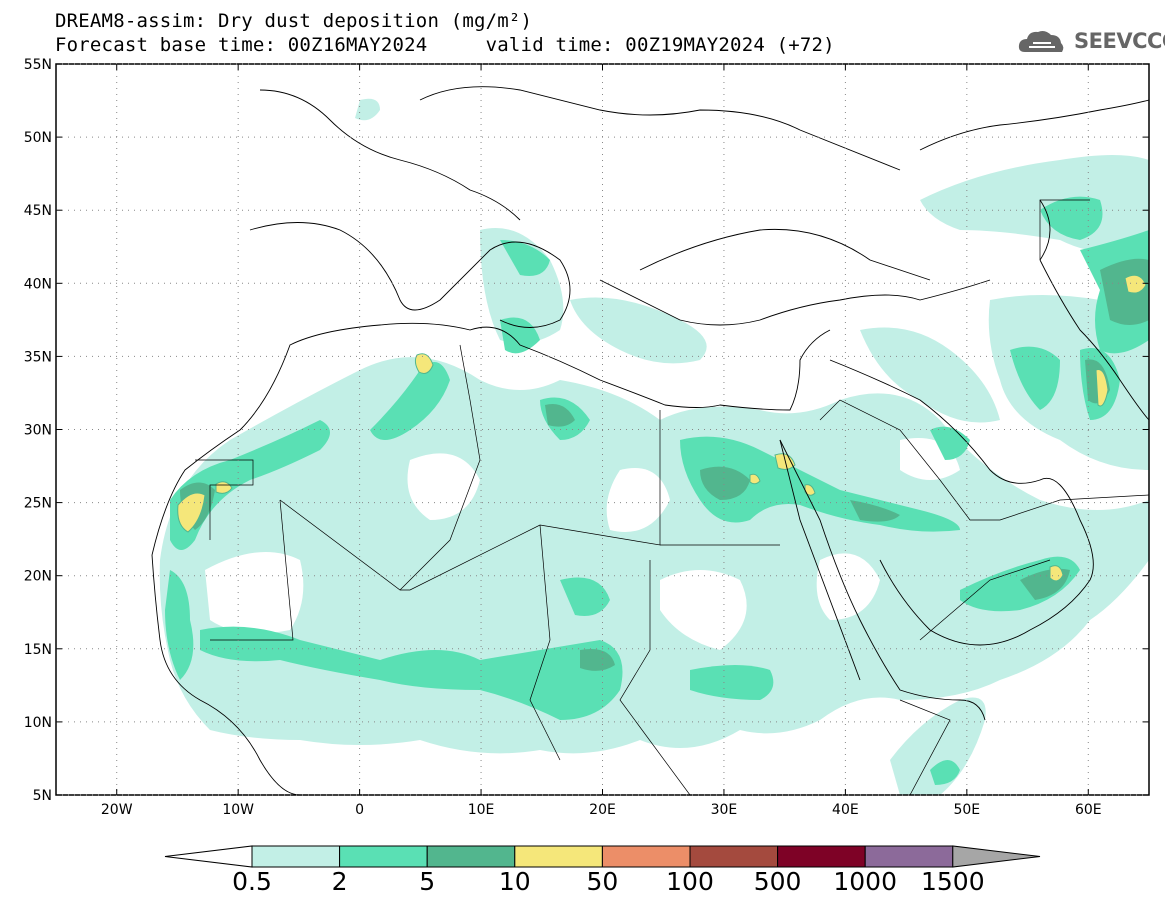 Image resolution: width=1165 pixels, height=907 pixels. Describe the element at coordinates (865, 881) in the screenshot. I see `legend-level-label: 1000` at that location.